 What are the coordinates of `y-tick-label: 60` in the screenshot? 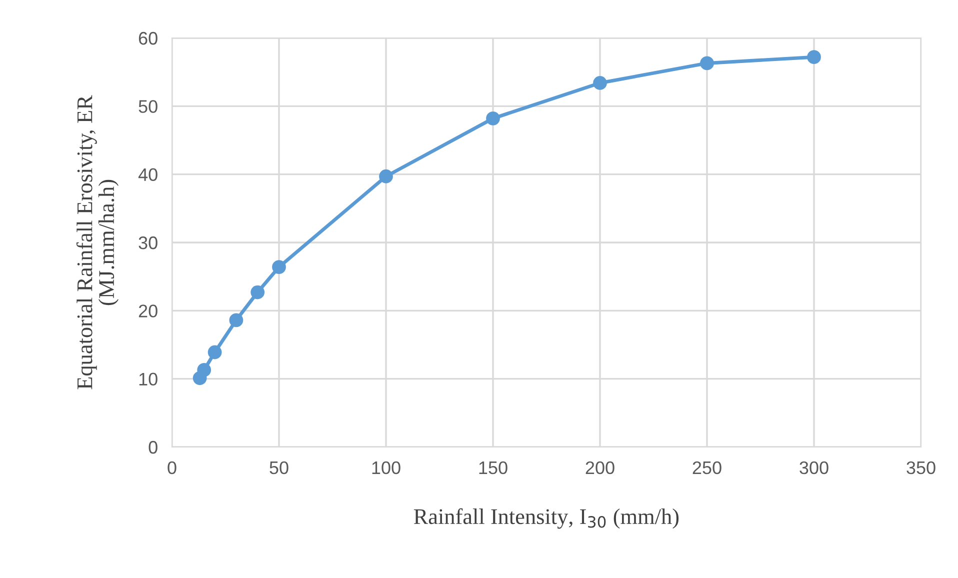 It's located at (148, 38).